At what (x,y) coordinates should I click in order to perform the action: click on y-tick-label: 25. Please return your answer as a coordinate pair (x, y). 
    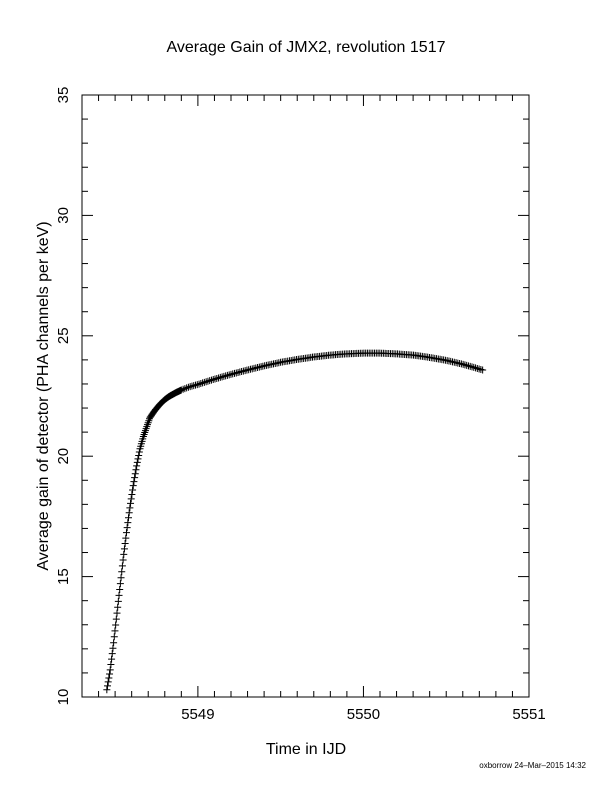
    Looking at the image, I should click on (63, 335).